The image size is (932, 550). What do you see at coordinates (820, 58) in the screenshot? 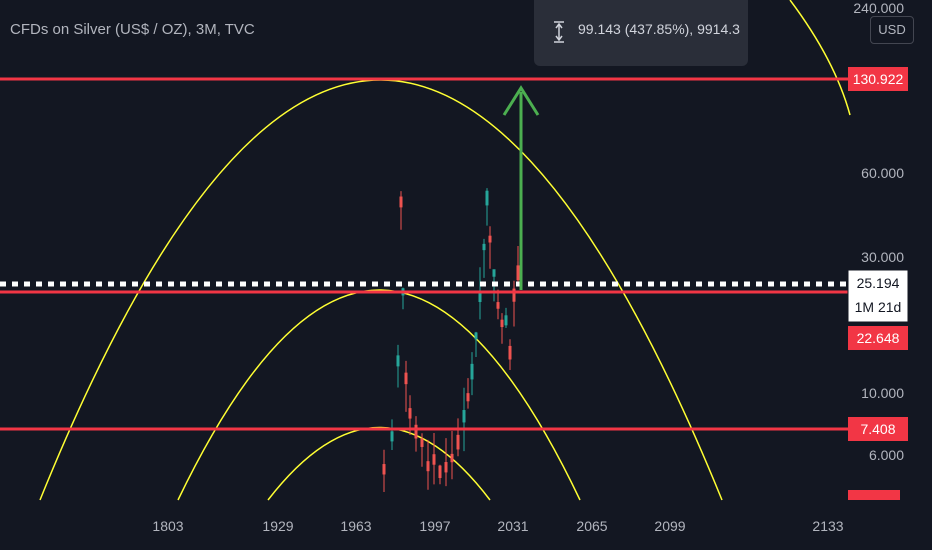
I see `arc-top-right` at bounding box center [820, 58].